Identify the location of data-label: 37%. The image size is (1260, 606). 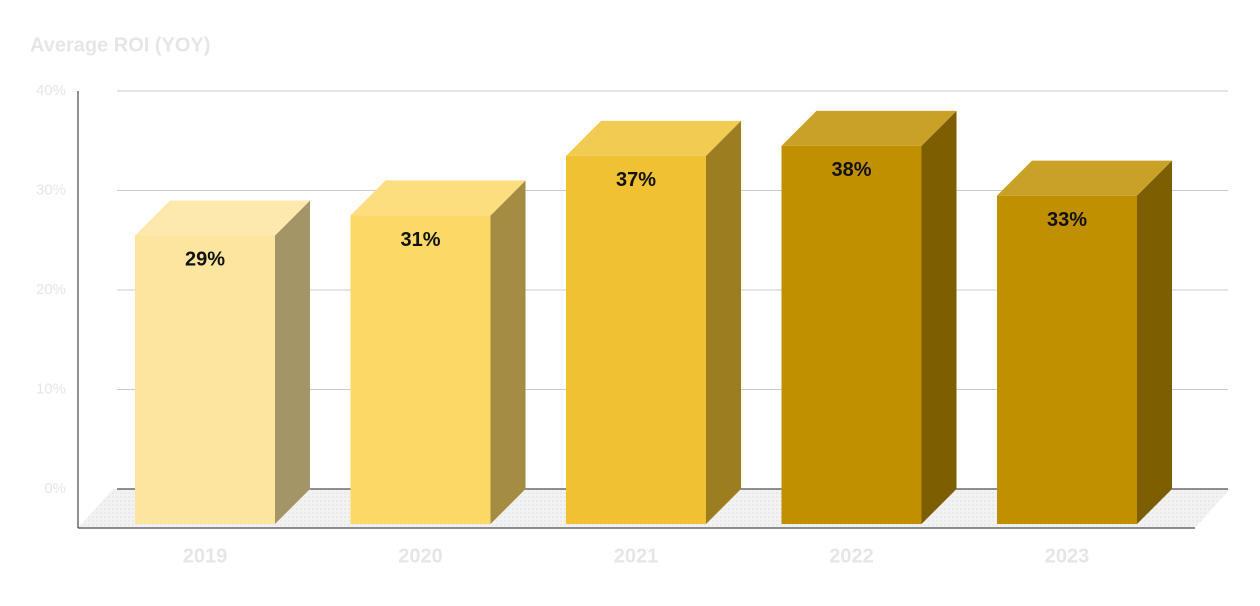
(636, 180).